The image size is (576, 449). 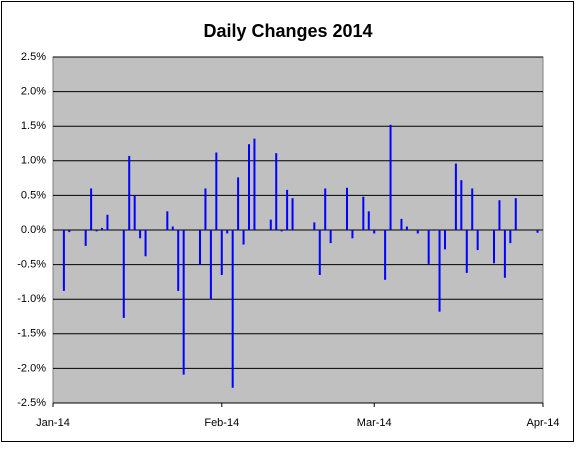 I want to click on chart-title: Daily Changes 2014, so click(x=287, y=31).